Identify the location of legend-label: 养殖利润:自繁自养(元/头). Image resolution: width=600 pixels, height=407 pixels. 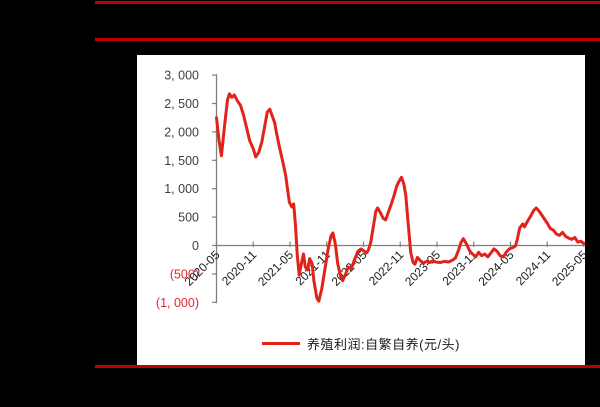
(383, 344).